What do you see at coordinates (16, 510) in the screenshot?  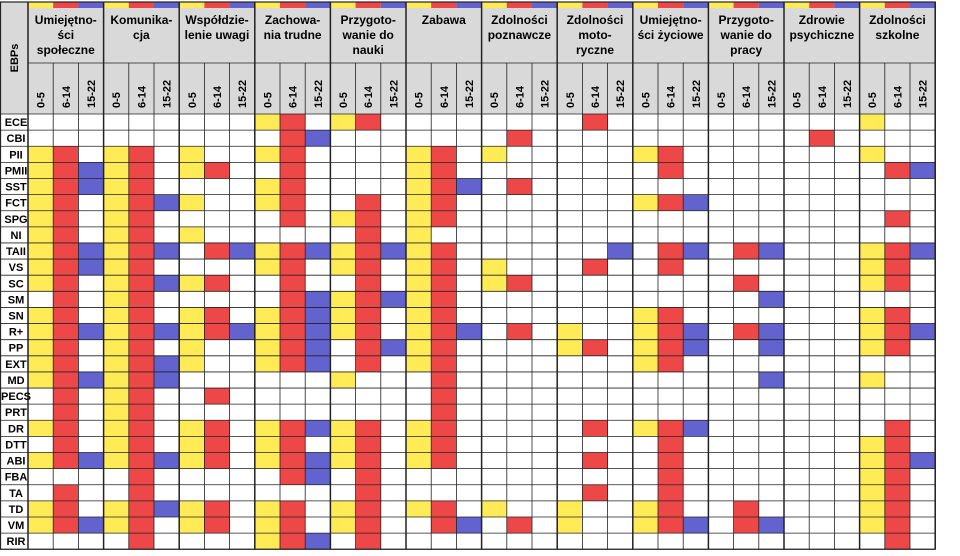 I see `row-label: TD` at bounding box center [16, 510].